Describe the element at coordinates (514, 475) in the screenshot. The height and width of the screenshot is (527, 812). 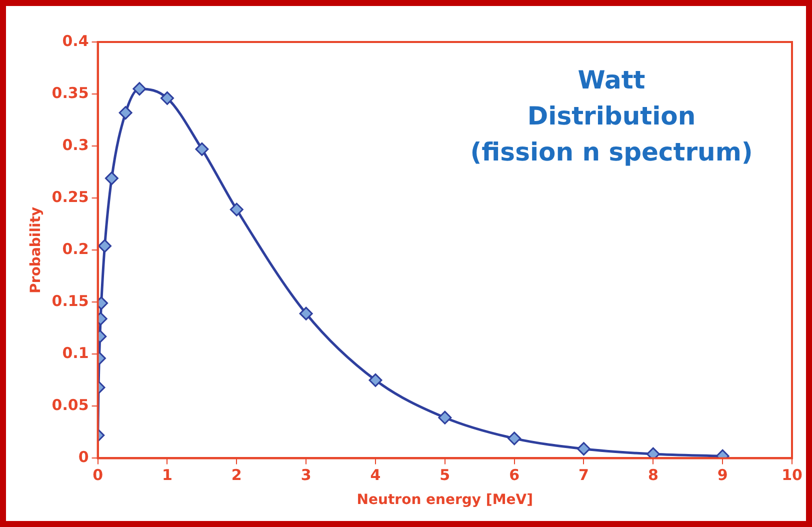
I see `x-tick-label: 6` at that location.